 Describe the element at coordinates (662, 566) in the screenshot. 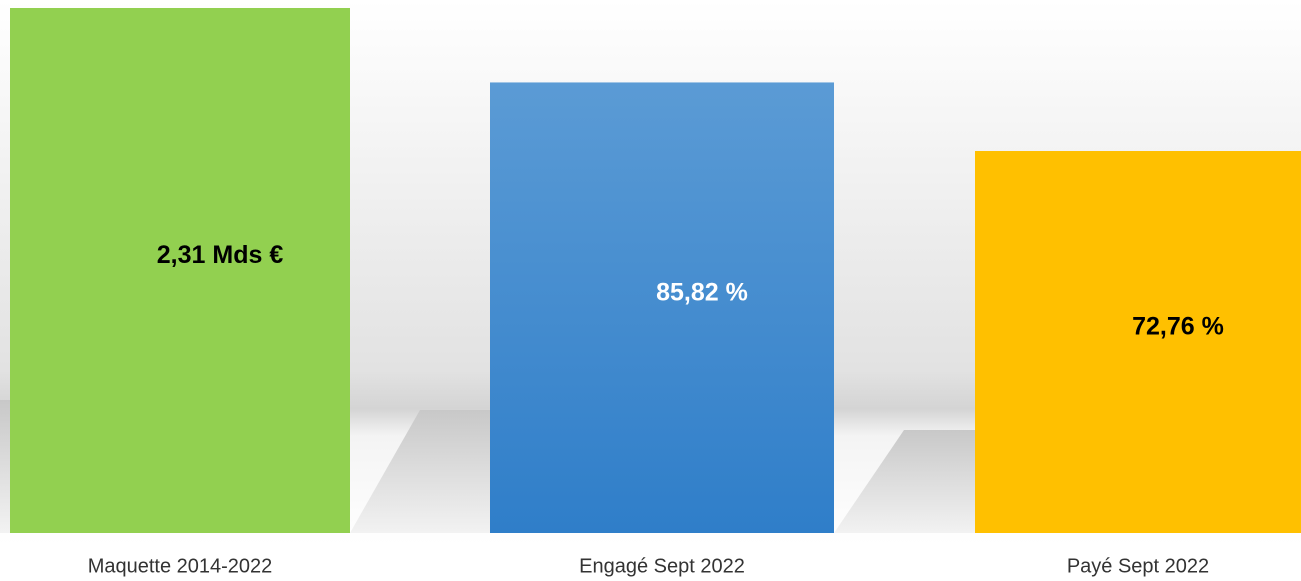

I see `x-tick-label: Engagé Sept 2022` at that location.